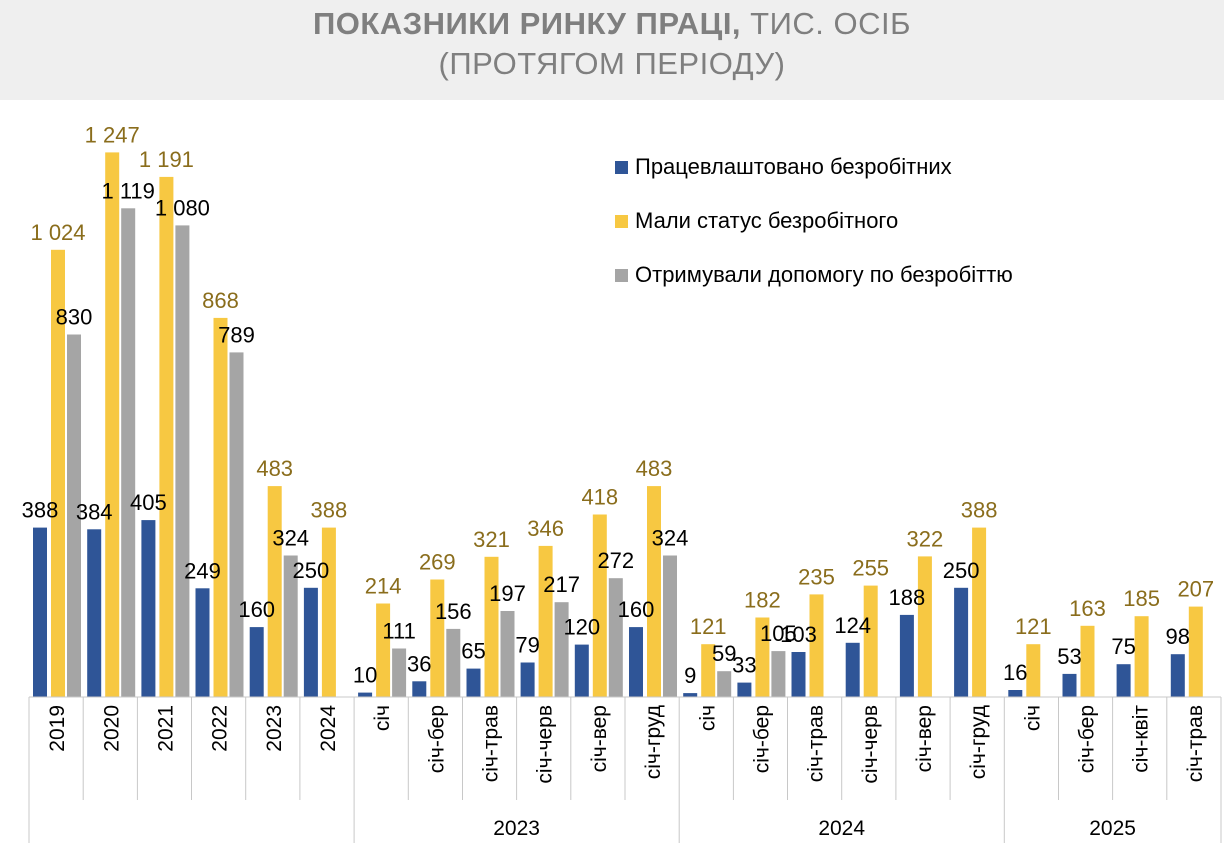 This screenshot has height=854, width=1224. I want to click on x-tick-label: 2020, so click(111, 728).